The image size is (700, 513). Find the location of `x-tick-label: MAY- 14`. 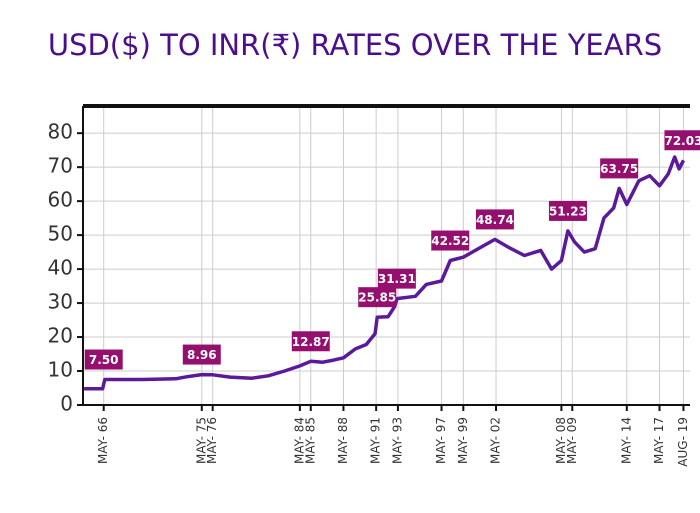

x-tick-label: MAY- 14 is located at coordinates (626, 440).